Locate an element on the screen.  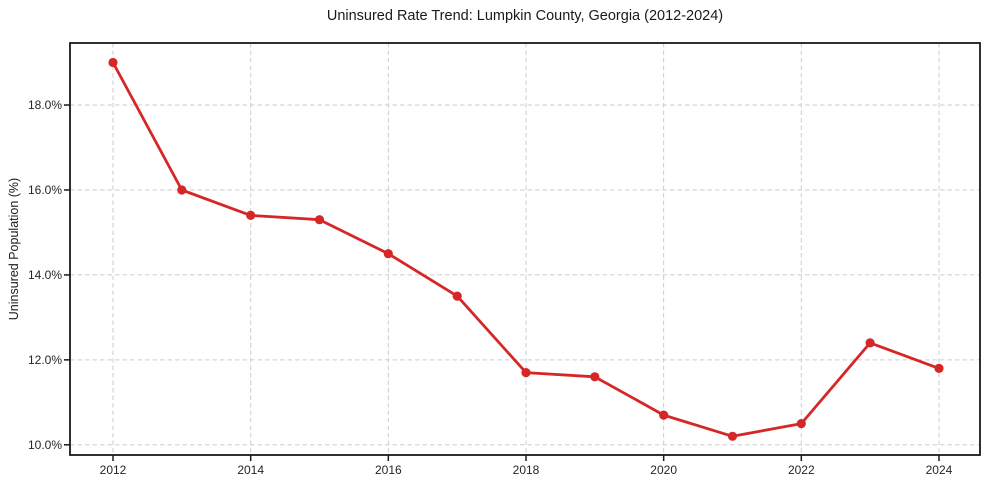
y-tick-label: 10.0% is located at coordinates (45, 445).